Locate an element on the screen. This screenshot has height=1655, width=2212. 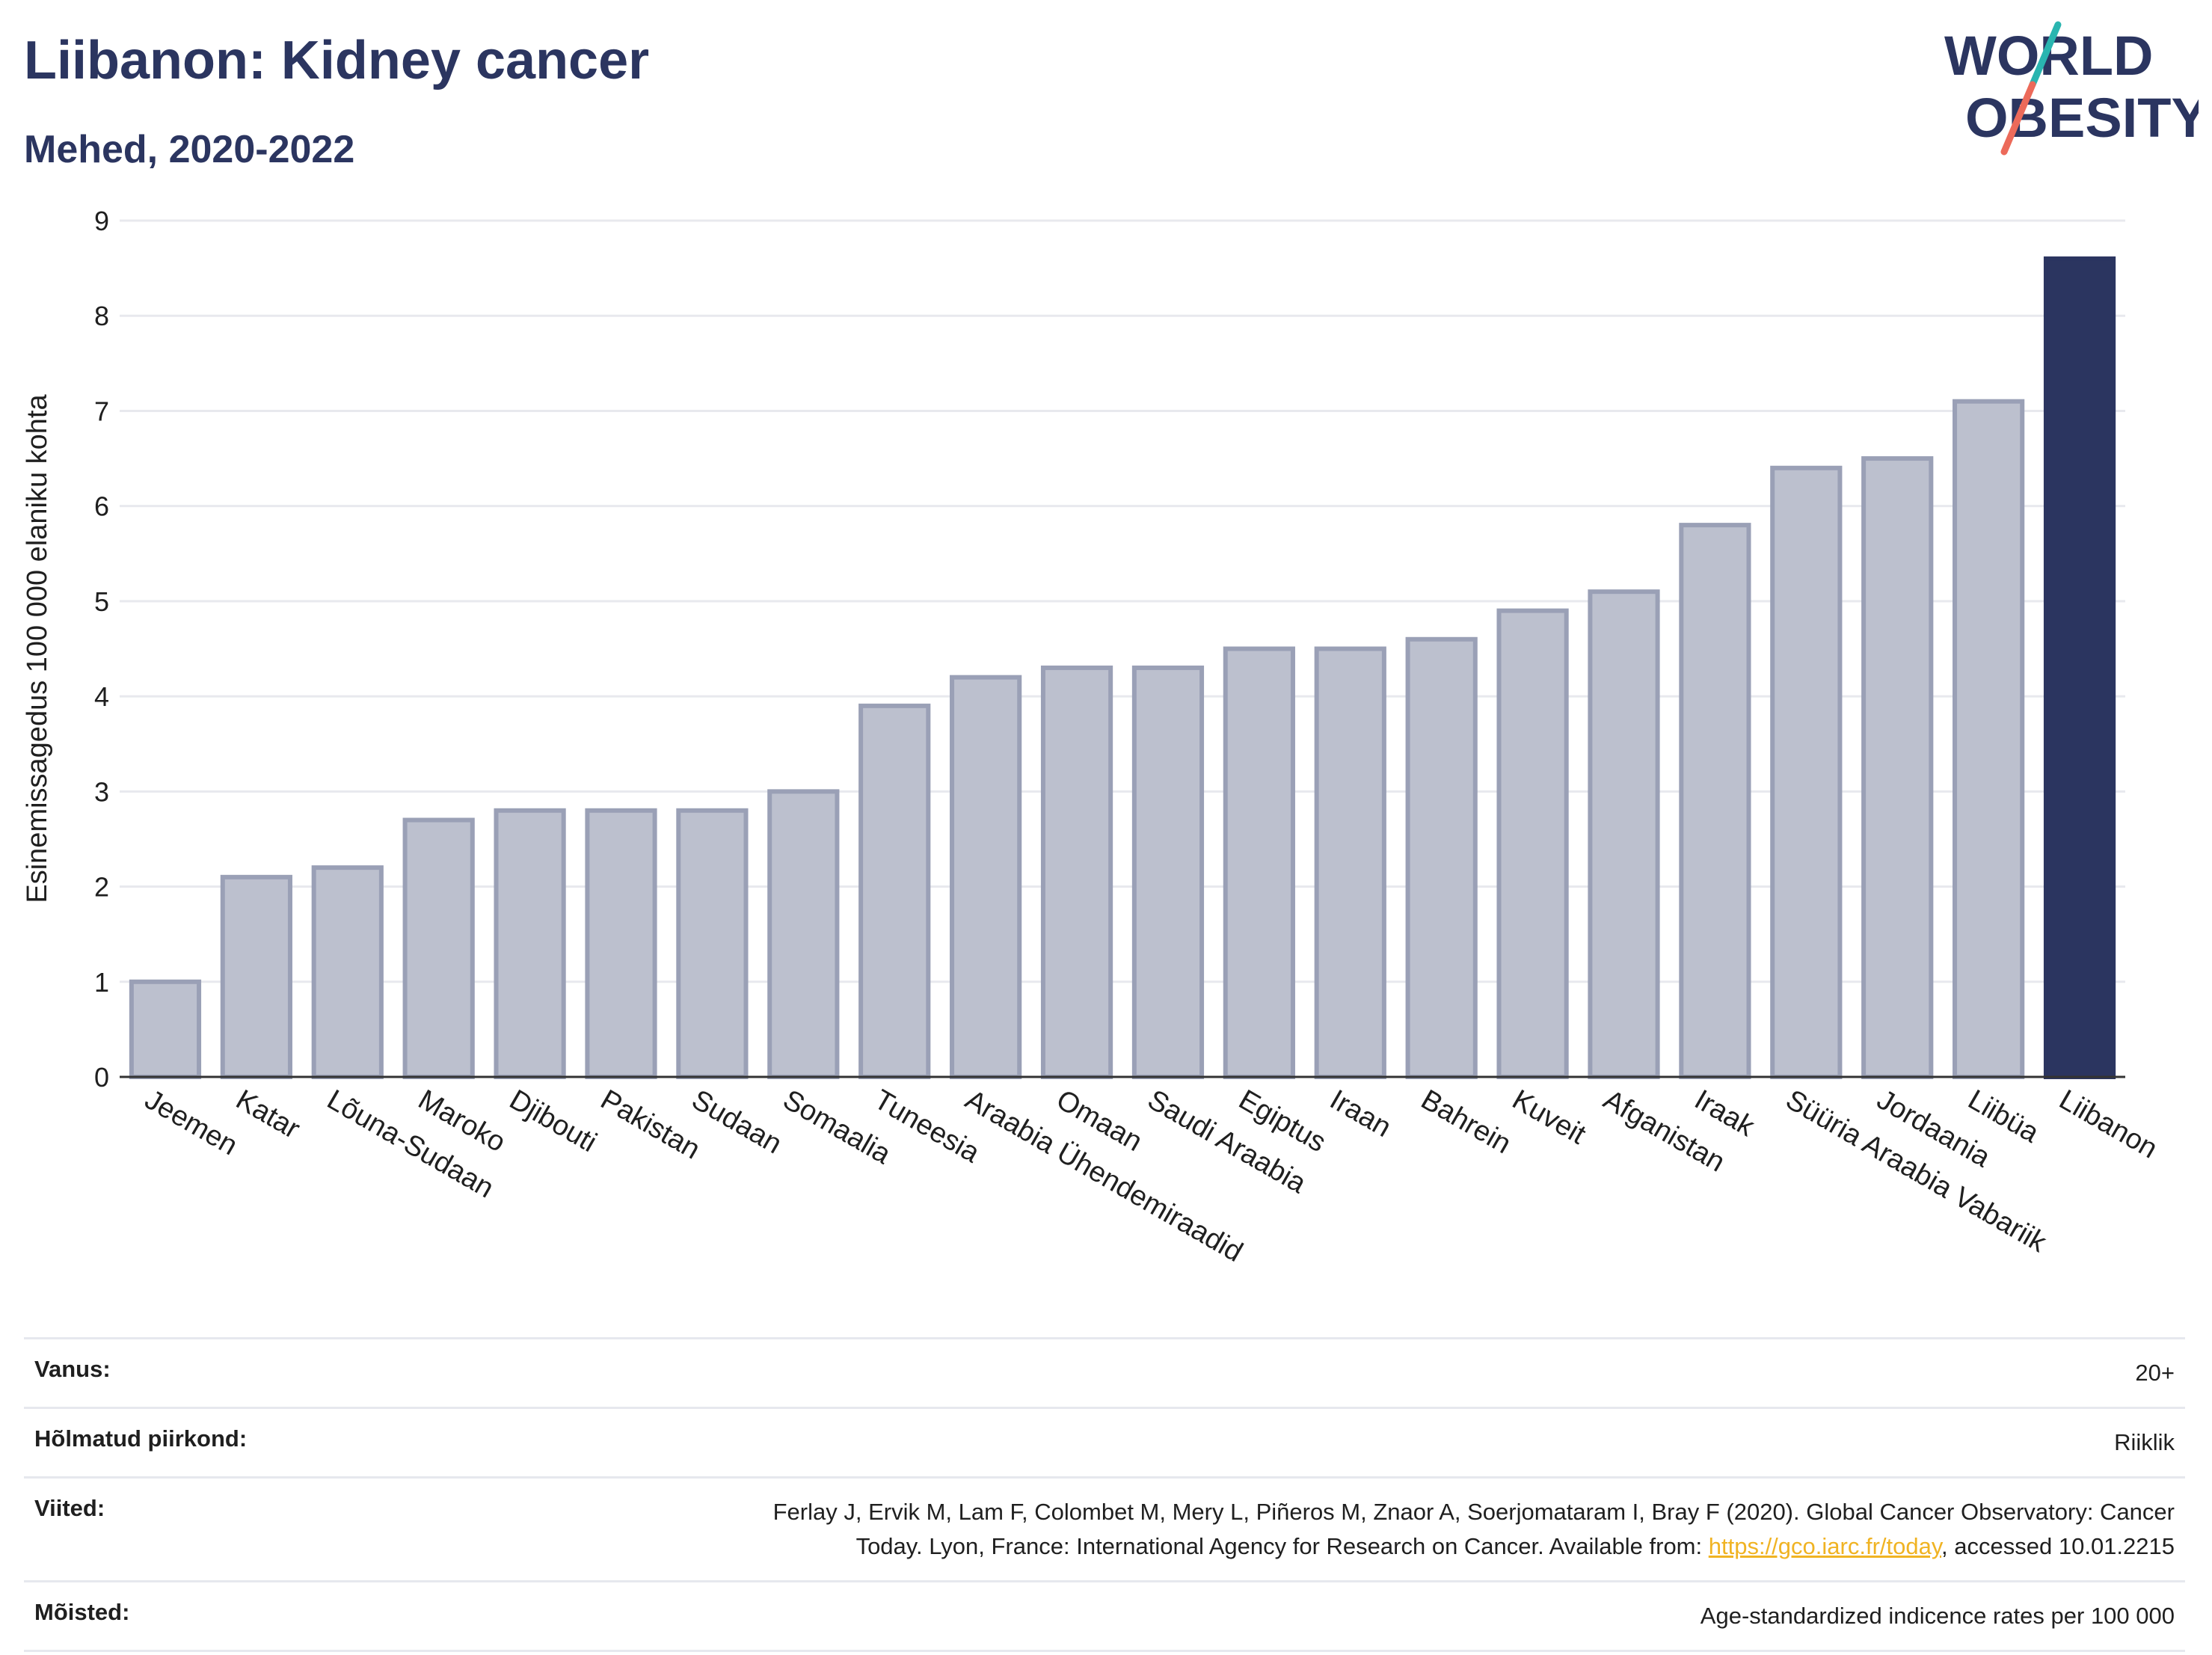
world-obesity-logo: WORLD OBESITY is located at coordinates (2071, 88).